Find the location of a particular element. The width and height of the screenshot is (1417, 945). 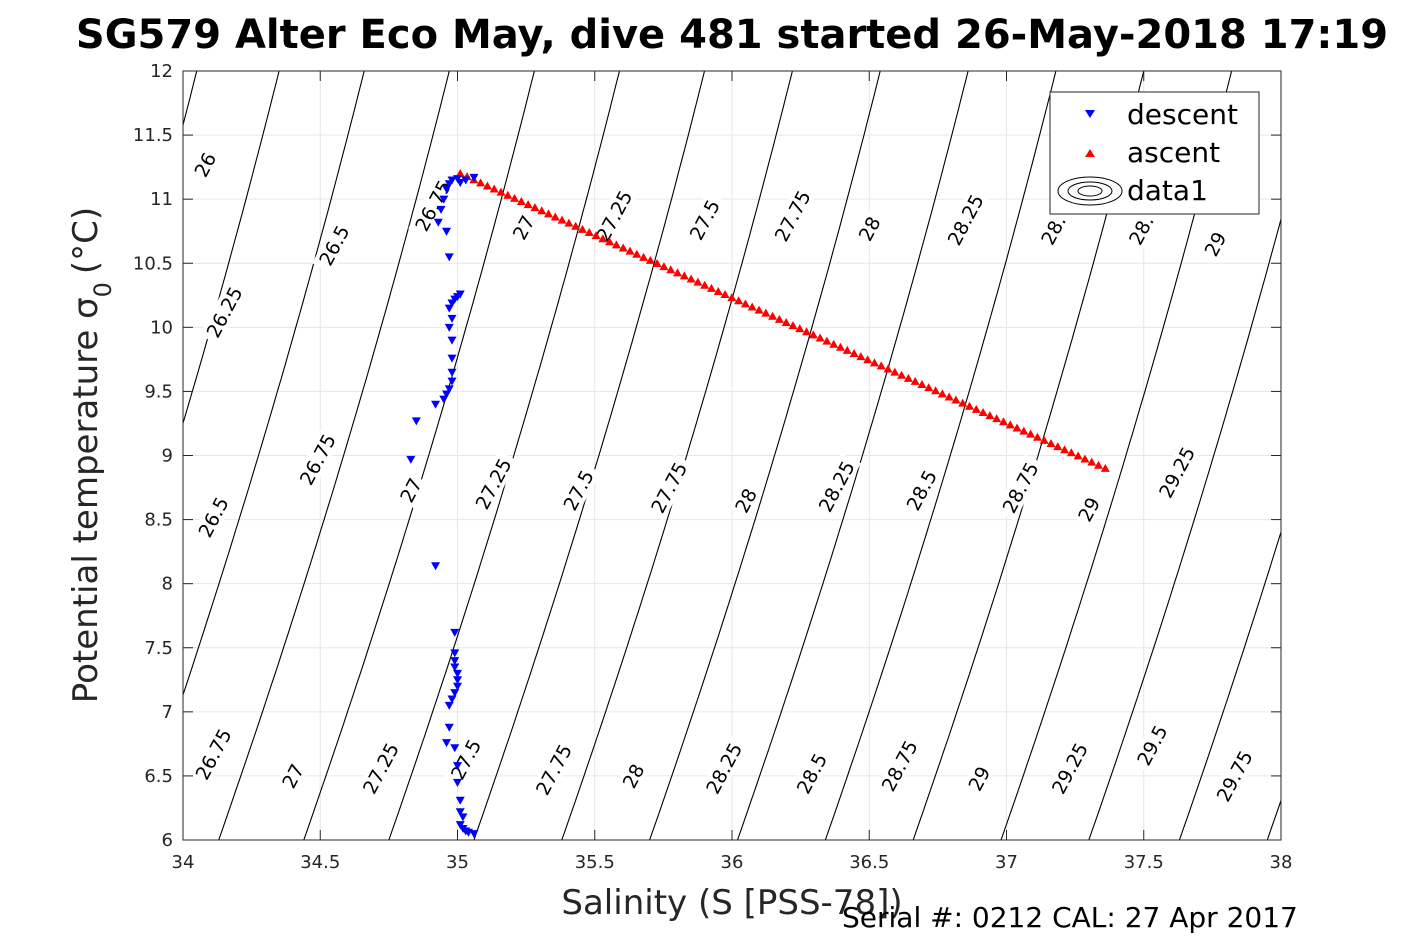

contour-label-text: 26.25 is located at coordinates (225, 312).